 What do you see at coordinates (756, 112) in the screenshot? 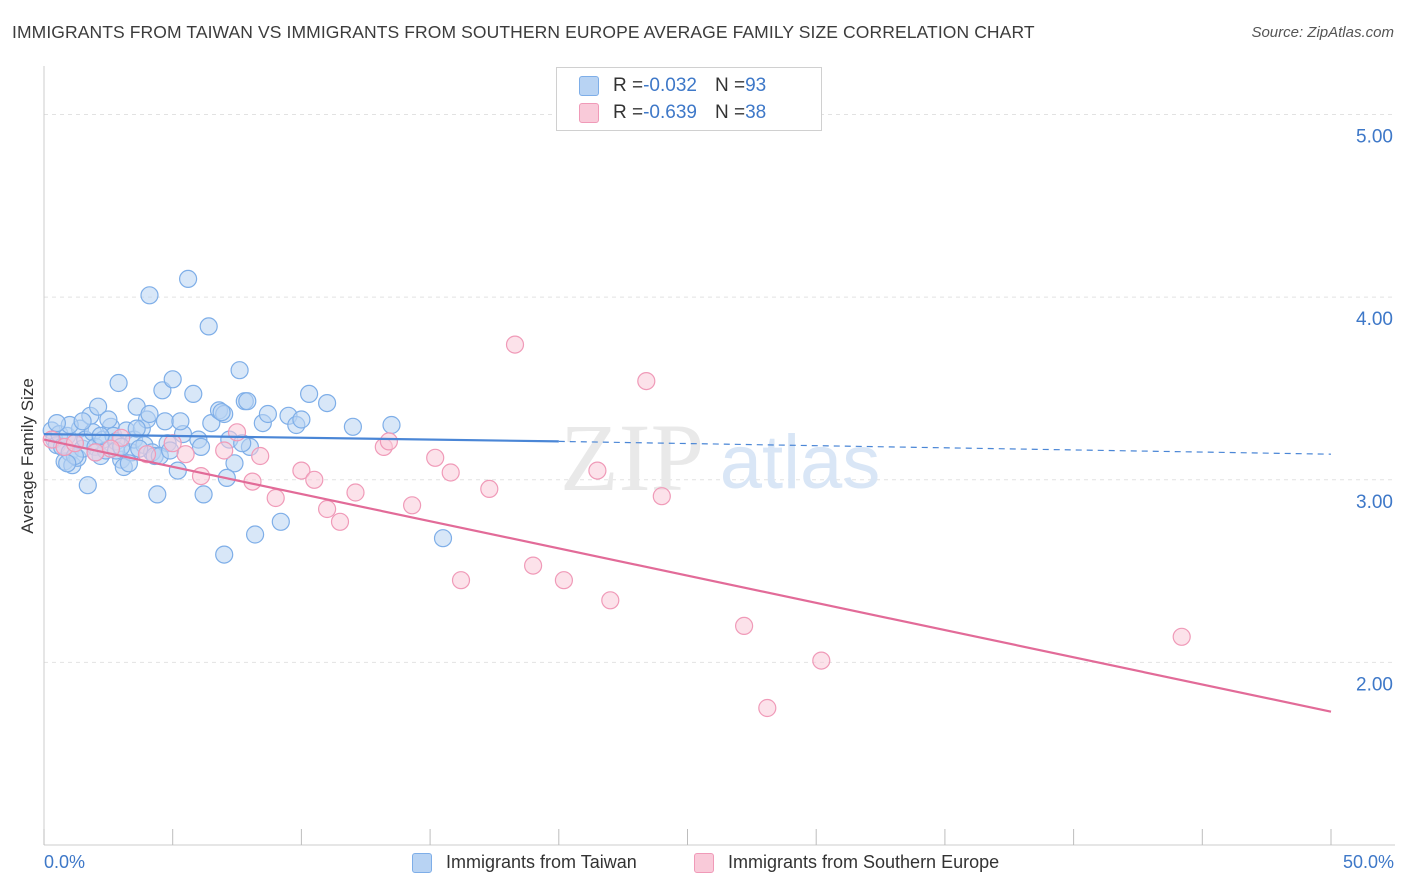
I see `n-value: 38` at bounding box center [756, 112].